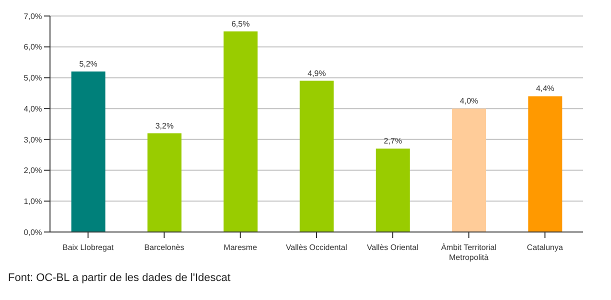 This screenshot has height=300, width=611. Describe the element at coordinates (241, 247) in the screenshot. I see `x-tick-label: Maresme` at that location.